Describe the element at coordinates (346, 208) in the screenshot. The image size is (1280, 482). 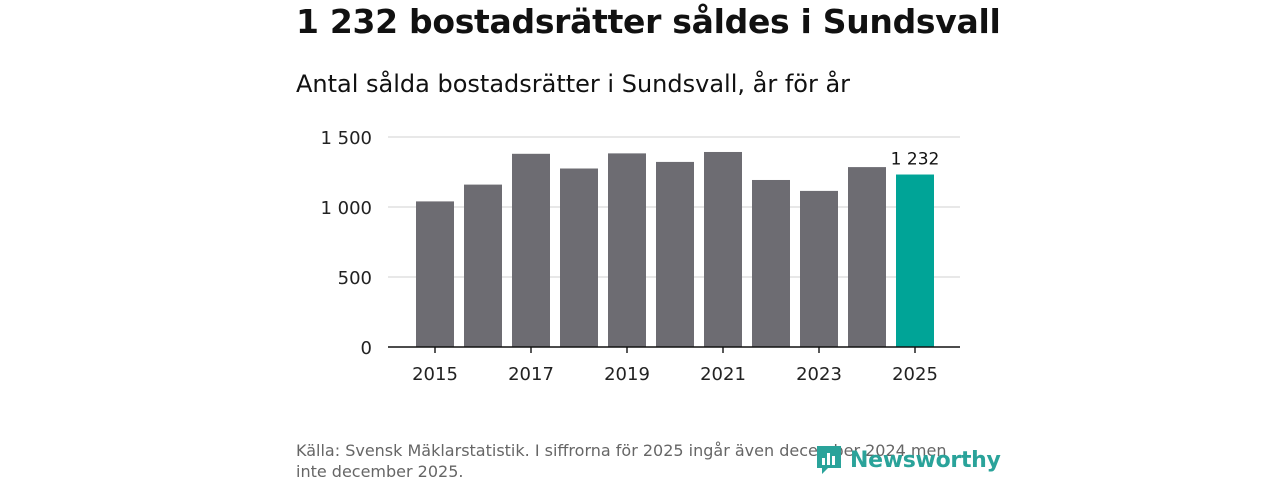
I see `y-tick-label: 1 000` at that location.